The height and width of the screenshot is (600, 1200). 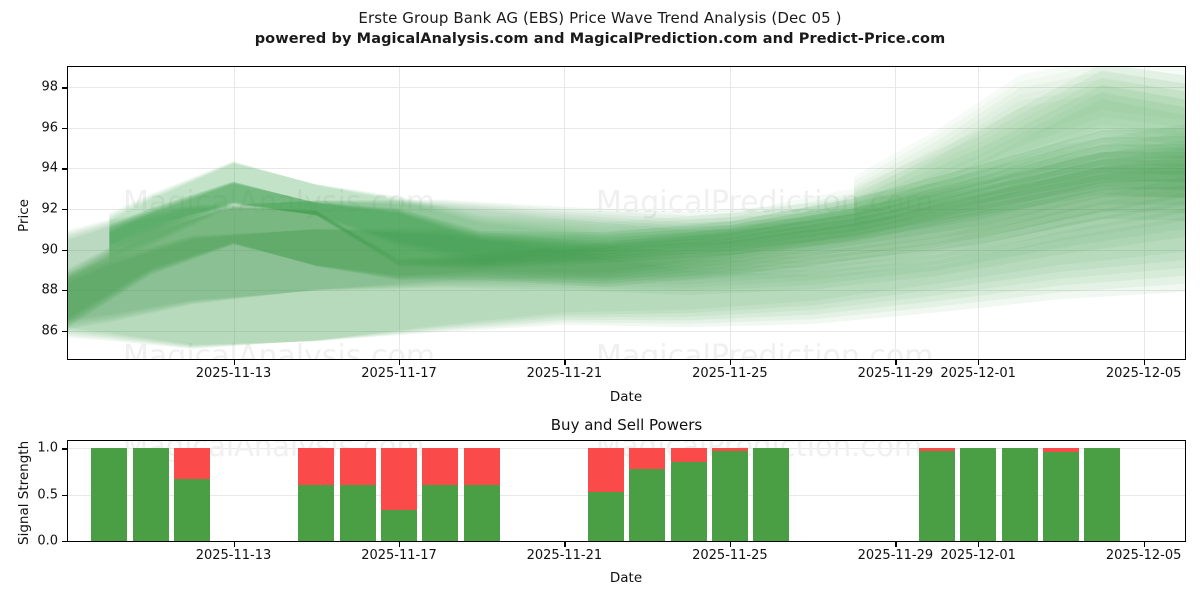 I want to click on price-y-tick-label: 88, so click(x=49, y=290).